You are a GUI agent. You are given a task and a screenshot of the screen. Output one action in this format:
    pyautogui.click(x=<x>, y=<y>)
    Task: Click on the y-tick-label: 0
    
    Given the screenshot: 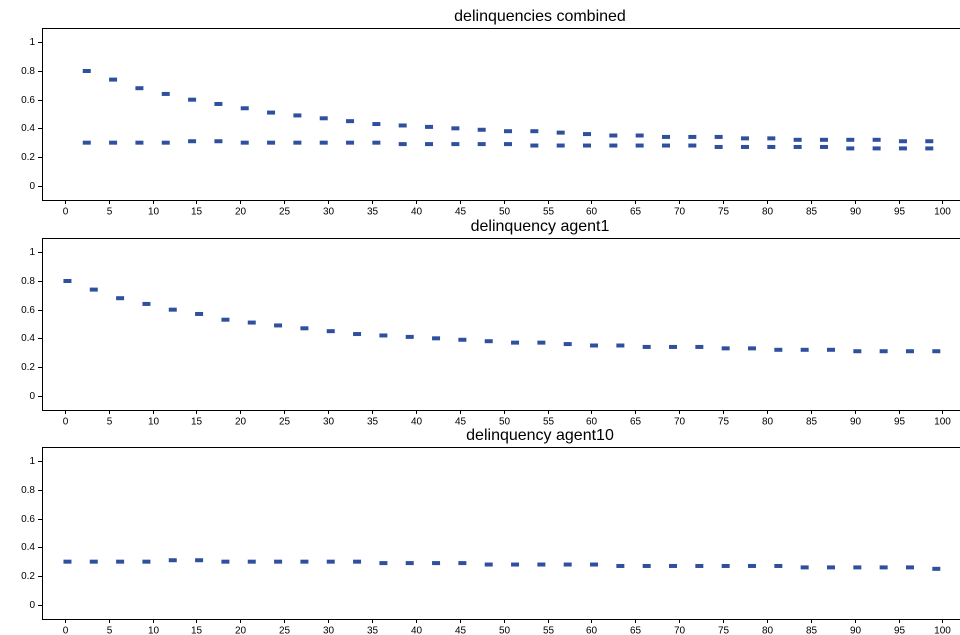 What is the action you would take?
    pyautogui.click(x=32, y=186)
    